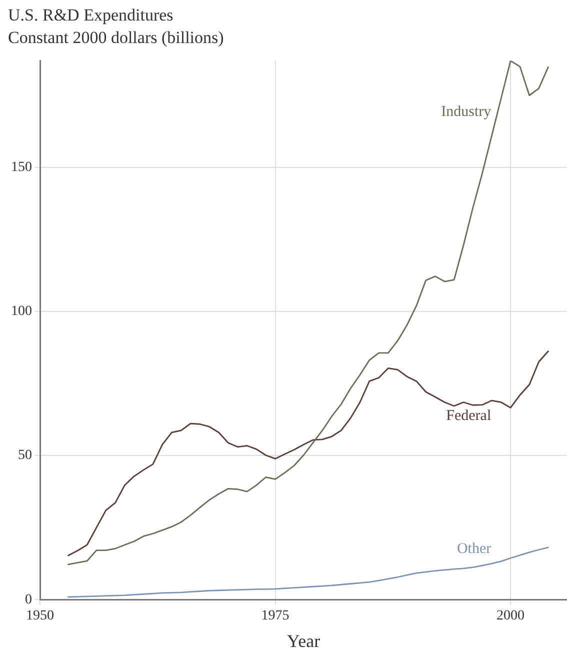 The width and height of the screenshot is (567, 665). I want to click on y-tick-label: 150, so click(21, 168).